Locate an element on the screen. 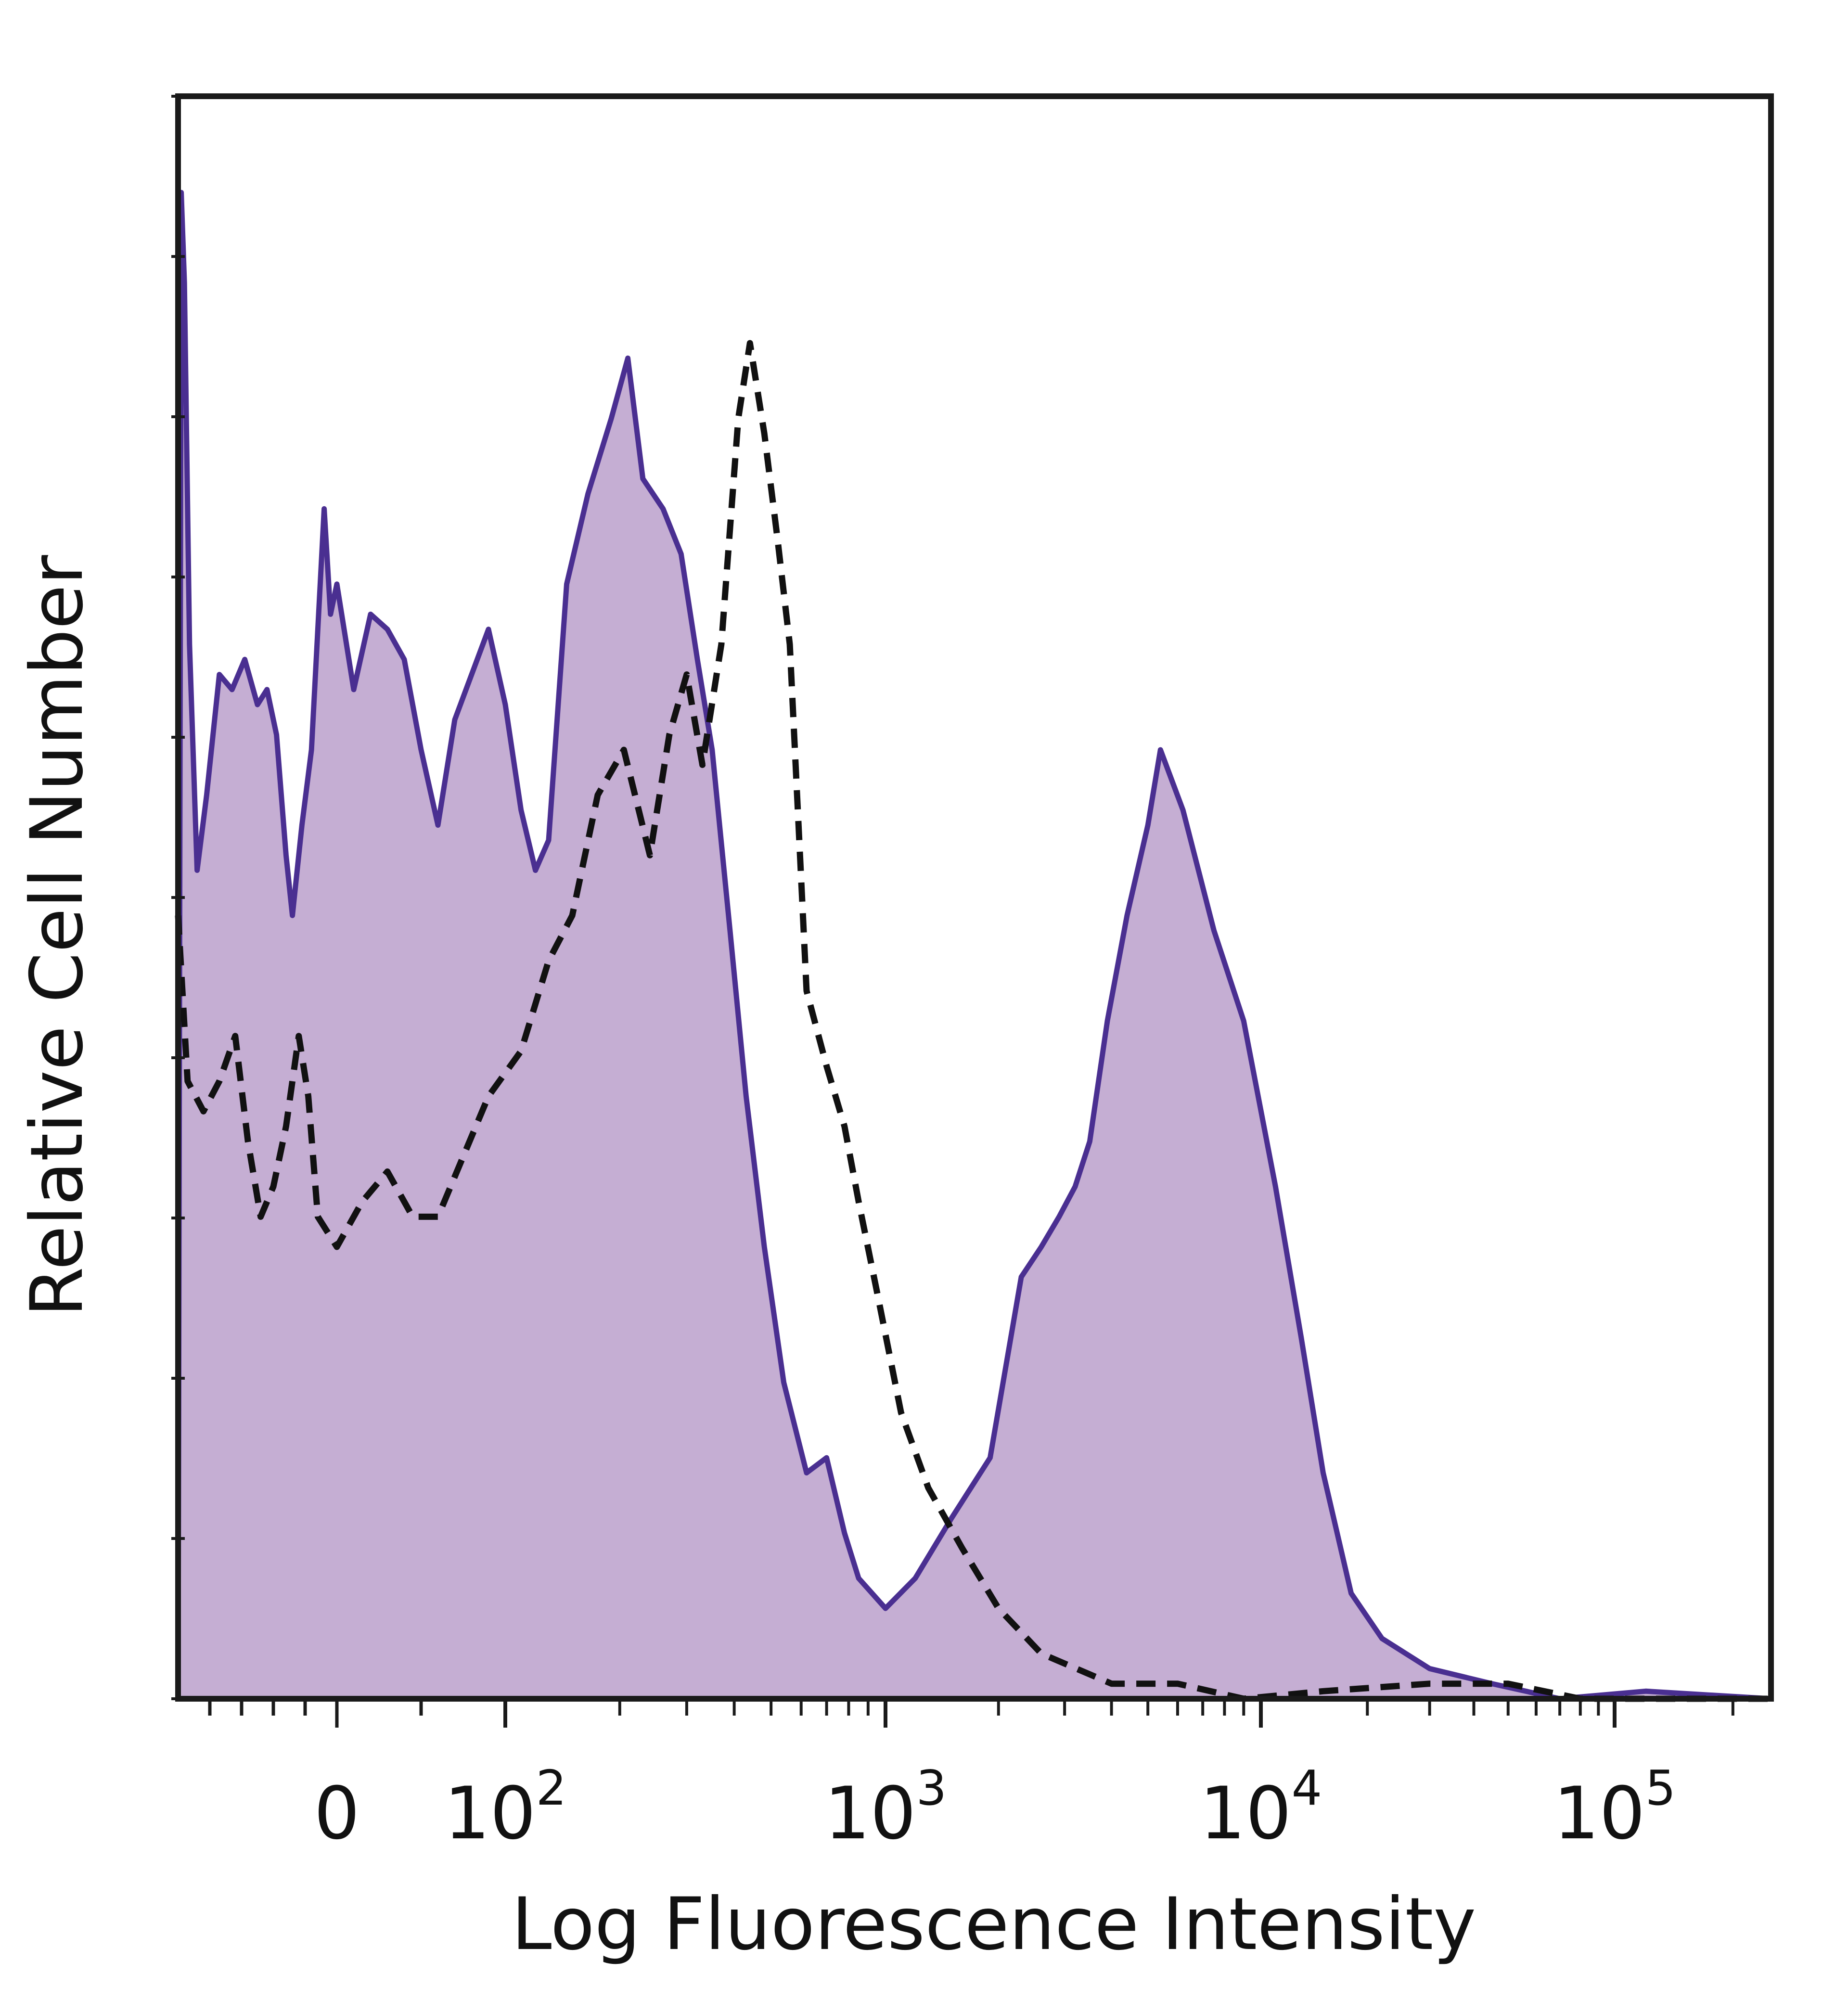  y-axis-title: Relative Cell Number is located at coordinates (57, 936).